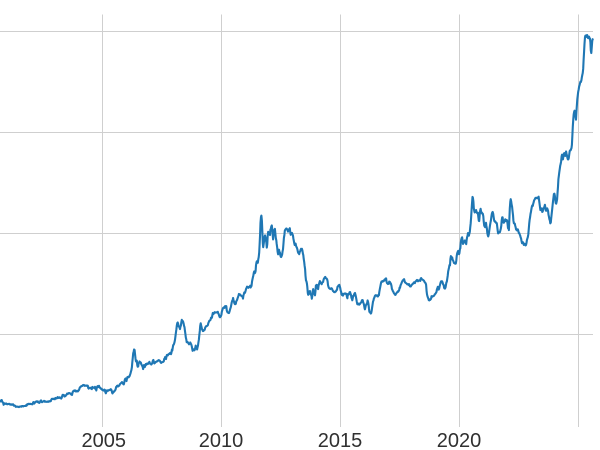  I want to click on svg-text: 2005, so click(104, 440).